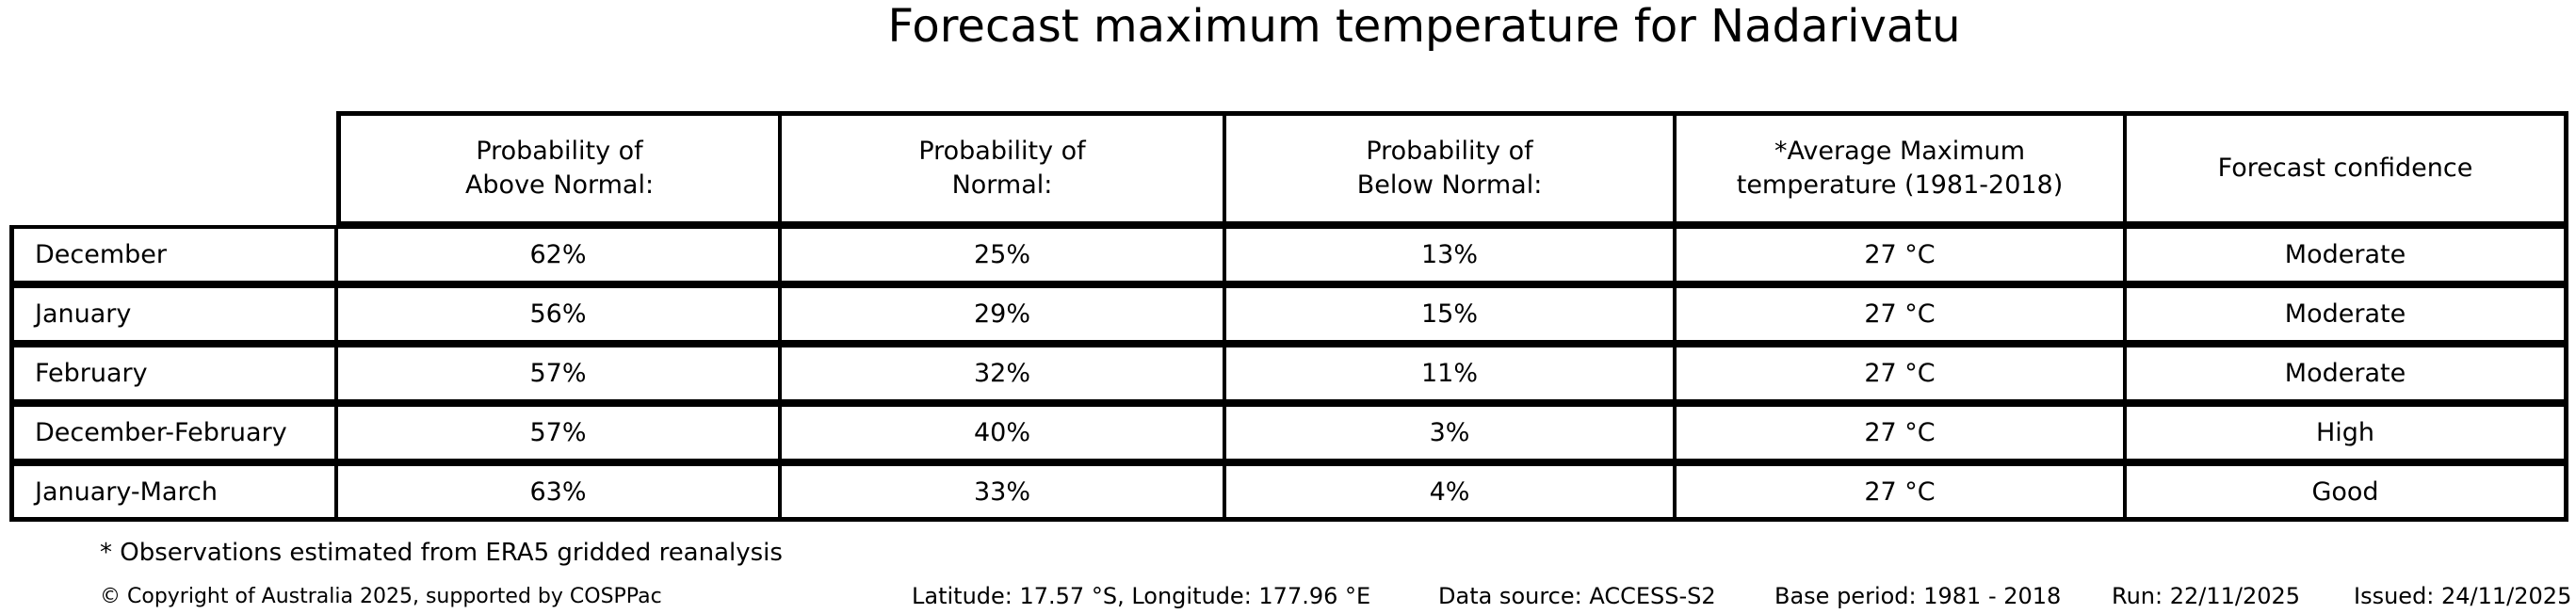 This screenshot has width=2576, height=614. I want to click on normal-value: 32%, so click(1002, 373).